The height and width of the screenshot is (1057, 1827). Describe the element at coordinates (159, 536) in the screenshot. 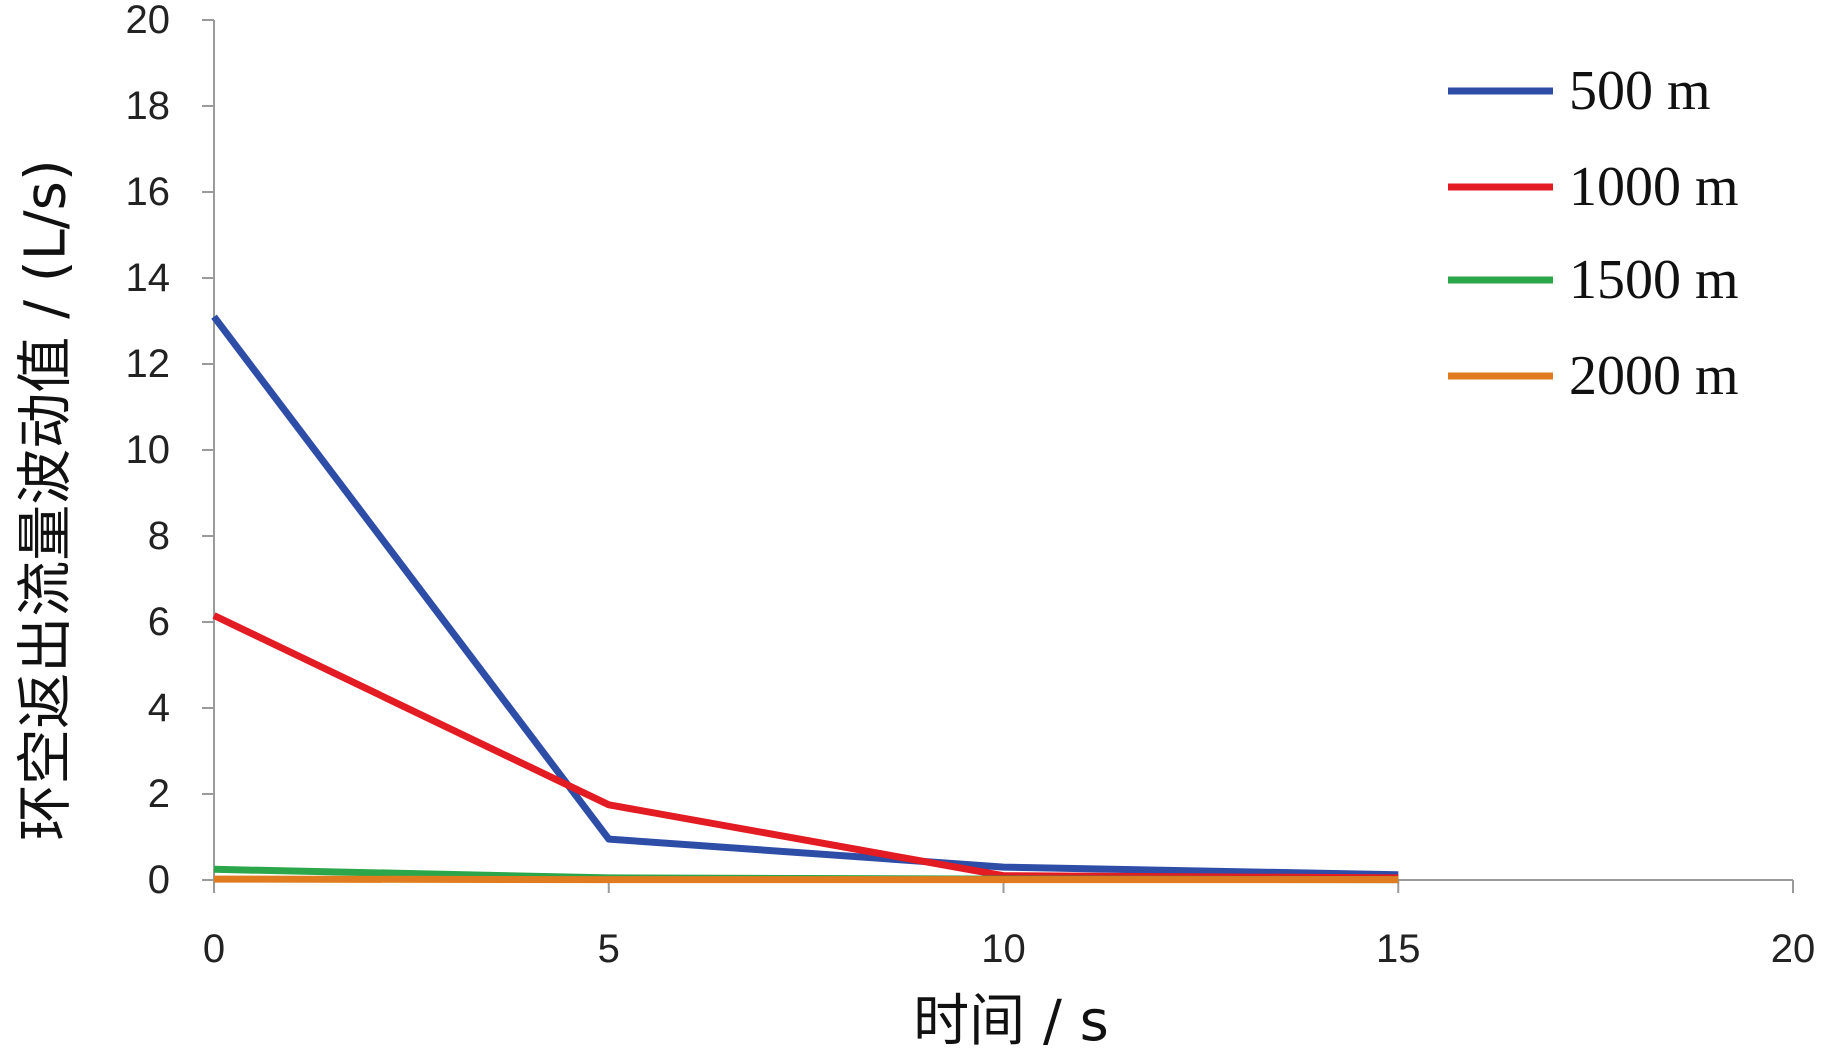

I see `y-tick-label: 8` at that location.